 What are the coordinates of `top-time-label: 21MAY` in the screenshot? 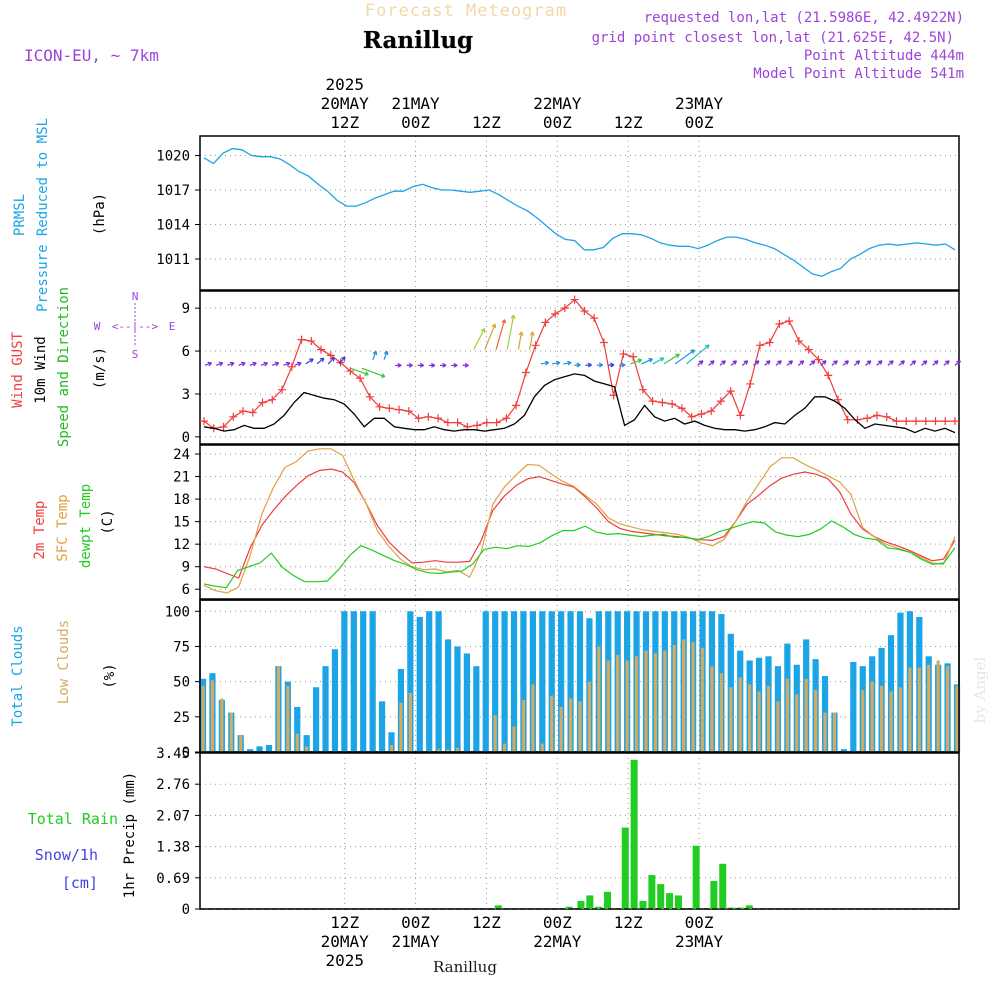 It's located at (416, 103).